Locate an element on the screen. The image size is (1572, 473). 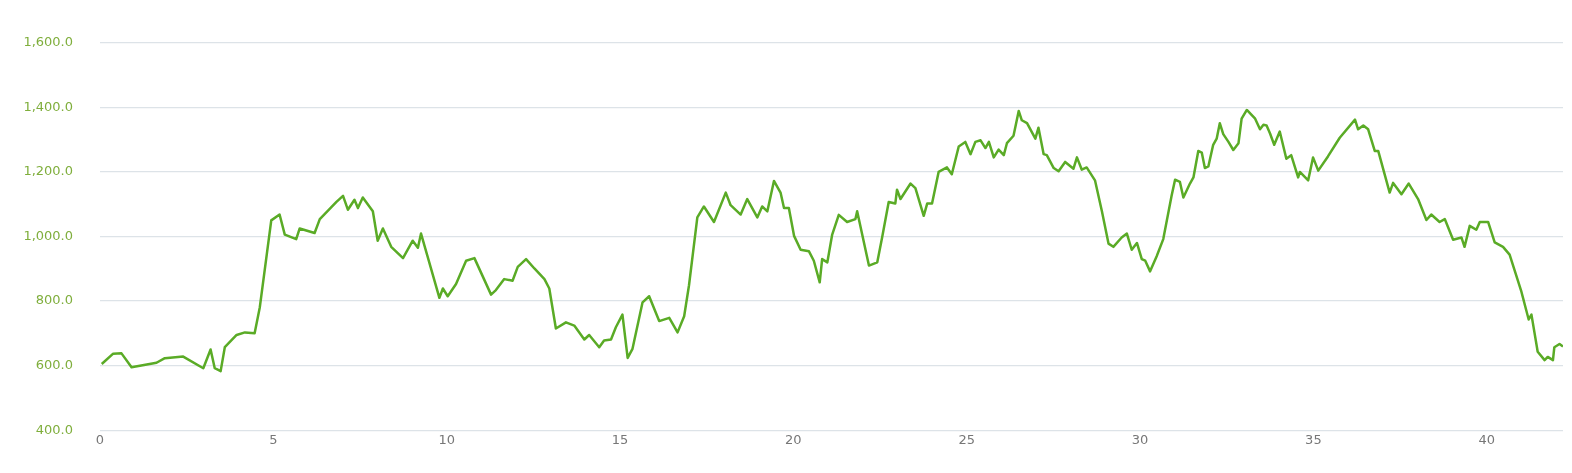
y-tick-label: 600.0 is located at coordinates (54, 365).